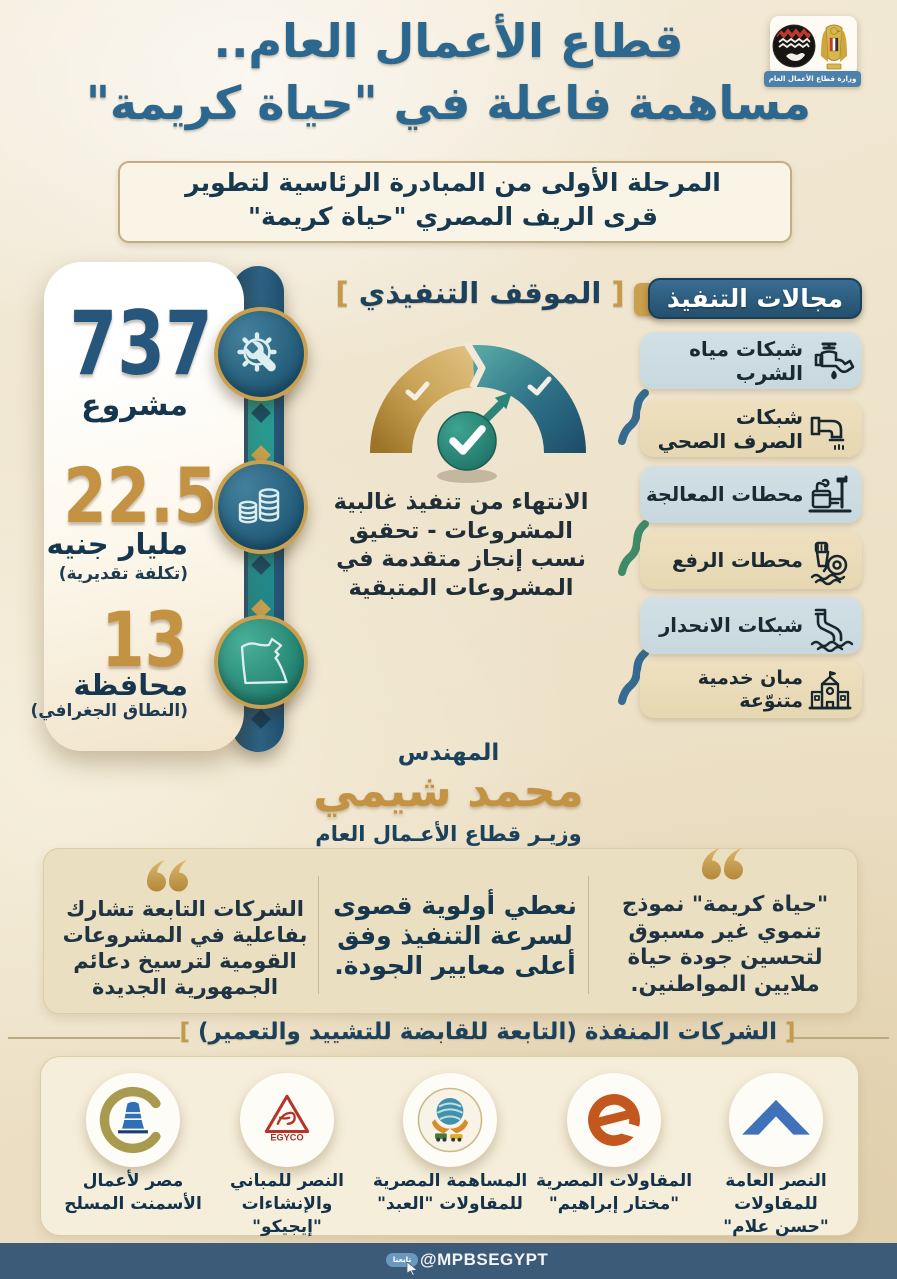 The image size is (897, 1279). Describe the element at coordinates (830, 690) in the screenshot. I see `service-building-icon` at that location.